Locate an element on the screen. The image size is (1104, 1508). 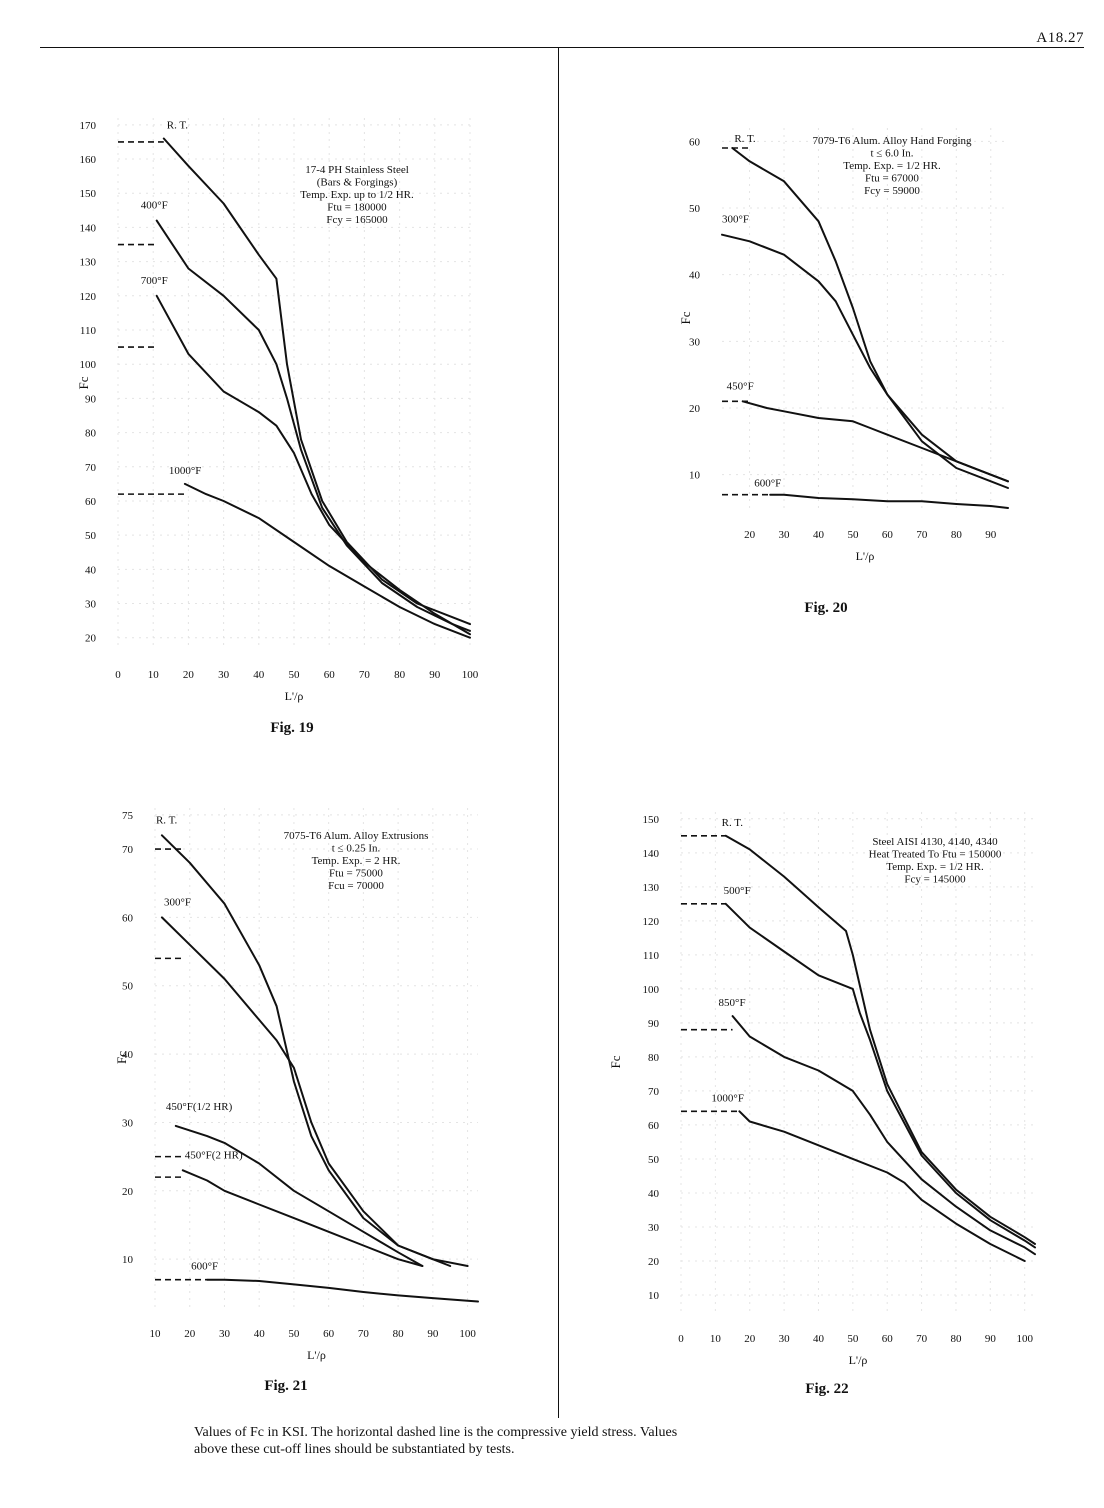
y-tick-label: 170 is located at coordinates (88, 126).